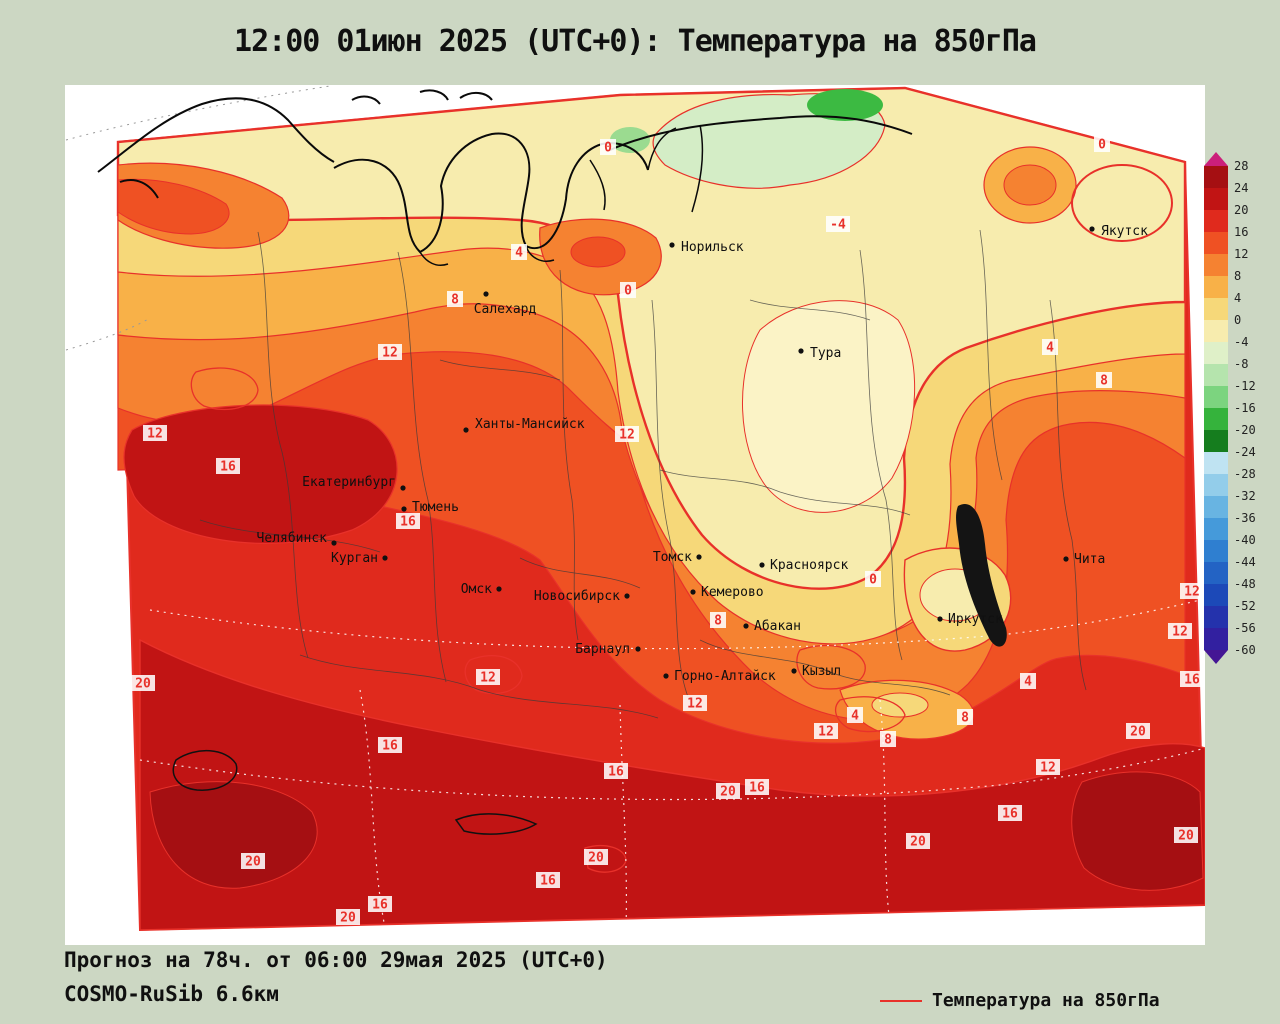 The width and height of the screenshot is (1280, 1024). Describe the element at coordinates (1241, 188) in the screenshot. I see `colorbar-value: 24` at that location.